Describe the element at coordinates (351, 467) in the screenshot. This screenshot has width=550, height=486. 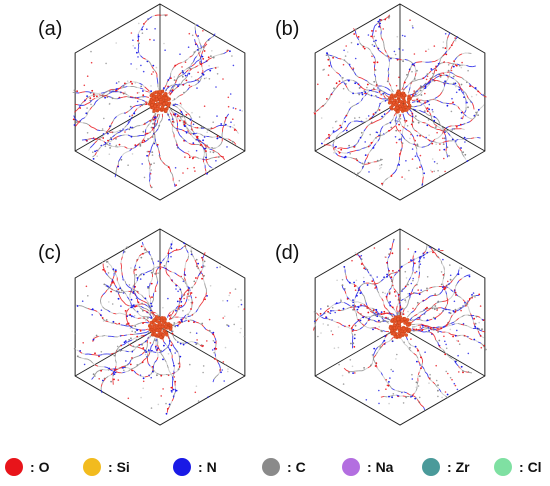
I see `sodium-color-swatch` at that location.